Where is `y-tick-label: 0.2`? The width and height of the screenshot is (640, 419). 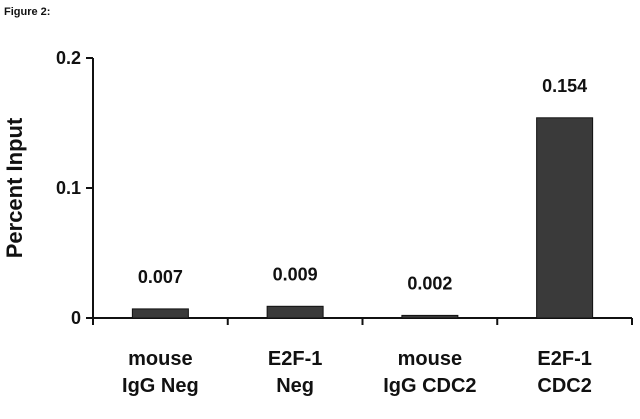
y-tick-label: 0.2 is located at coordinates (68, 58).